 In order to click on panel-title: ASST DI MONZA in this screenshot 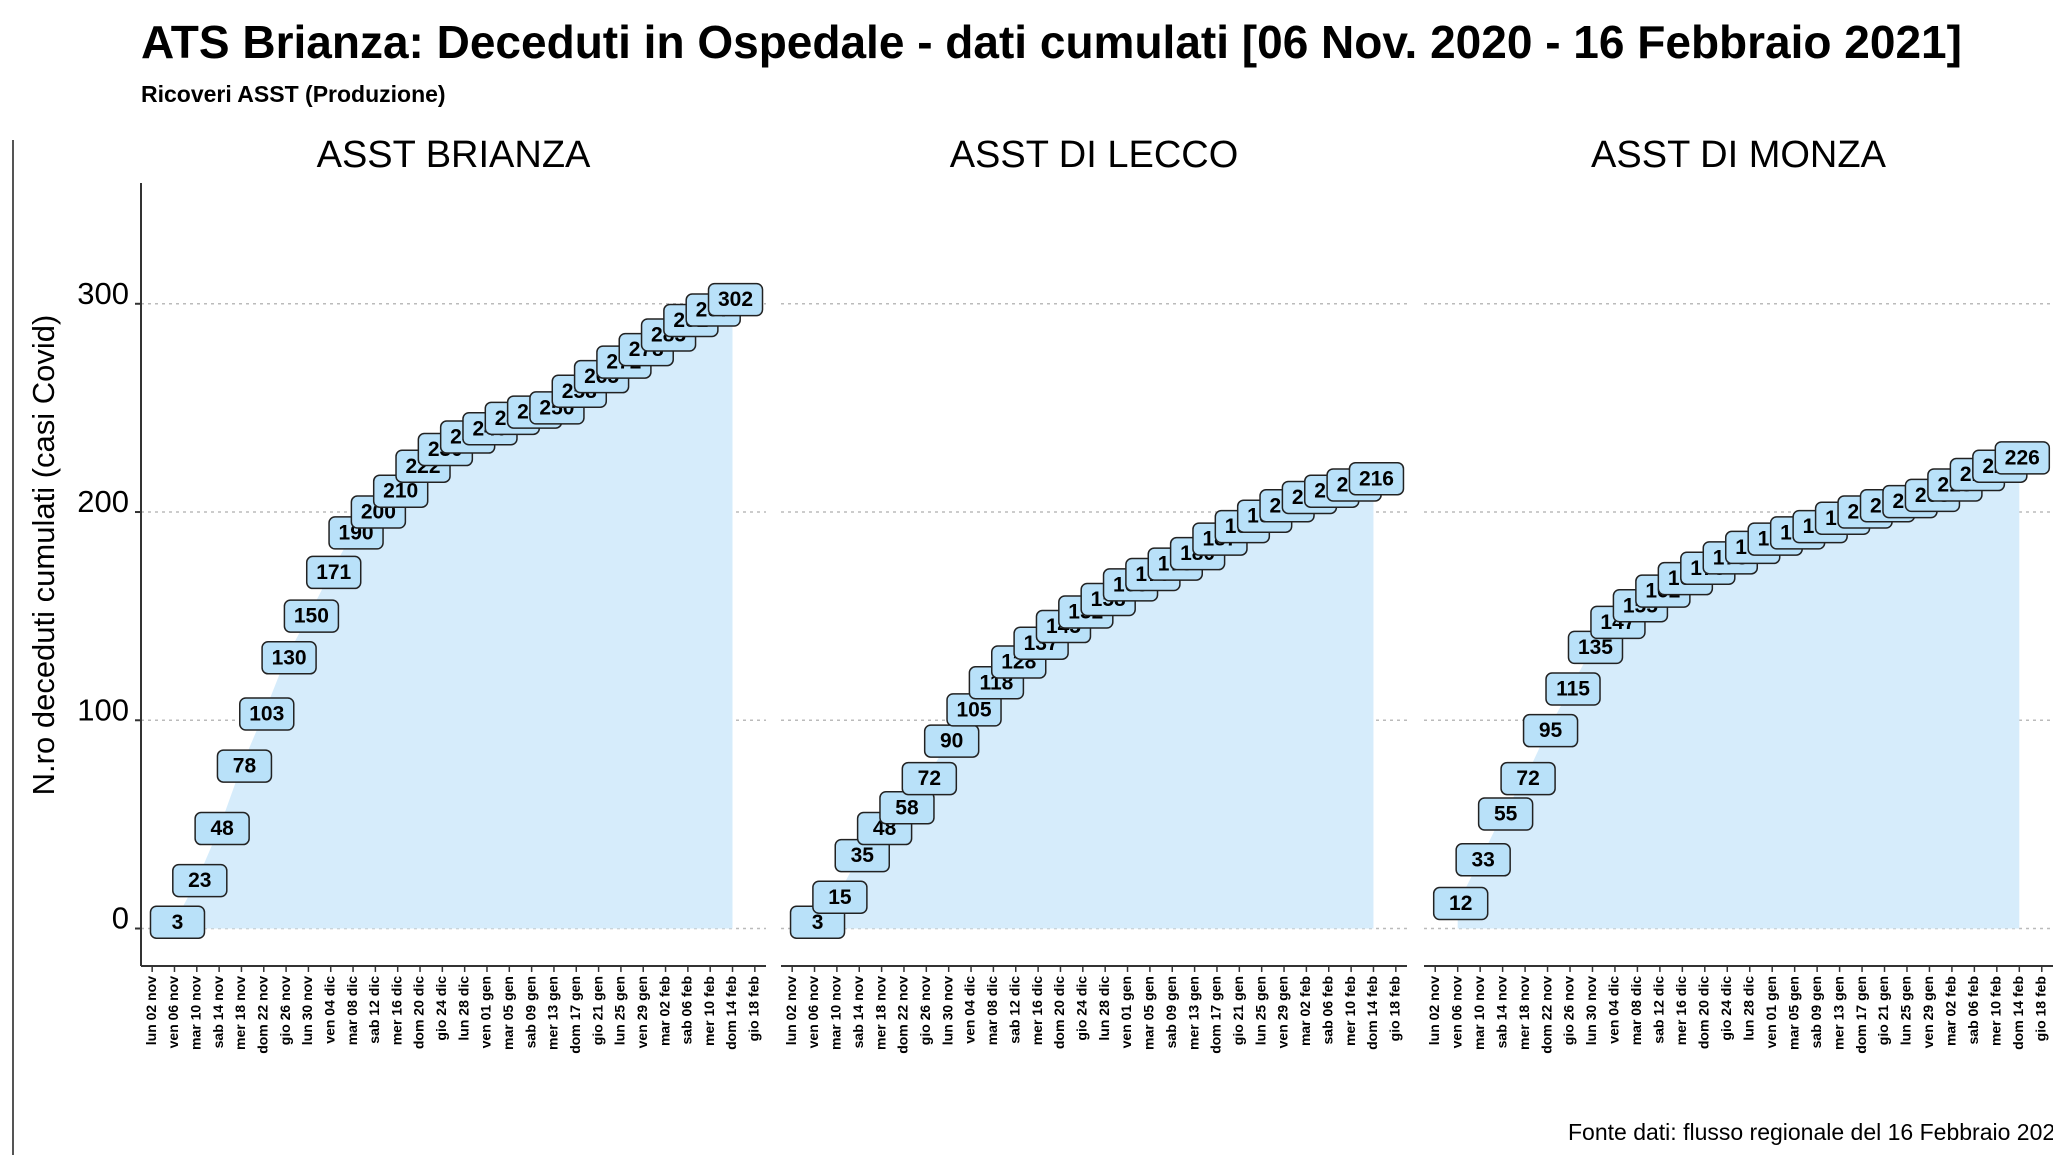, I will do `click(1739, 155)`.